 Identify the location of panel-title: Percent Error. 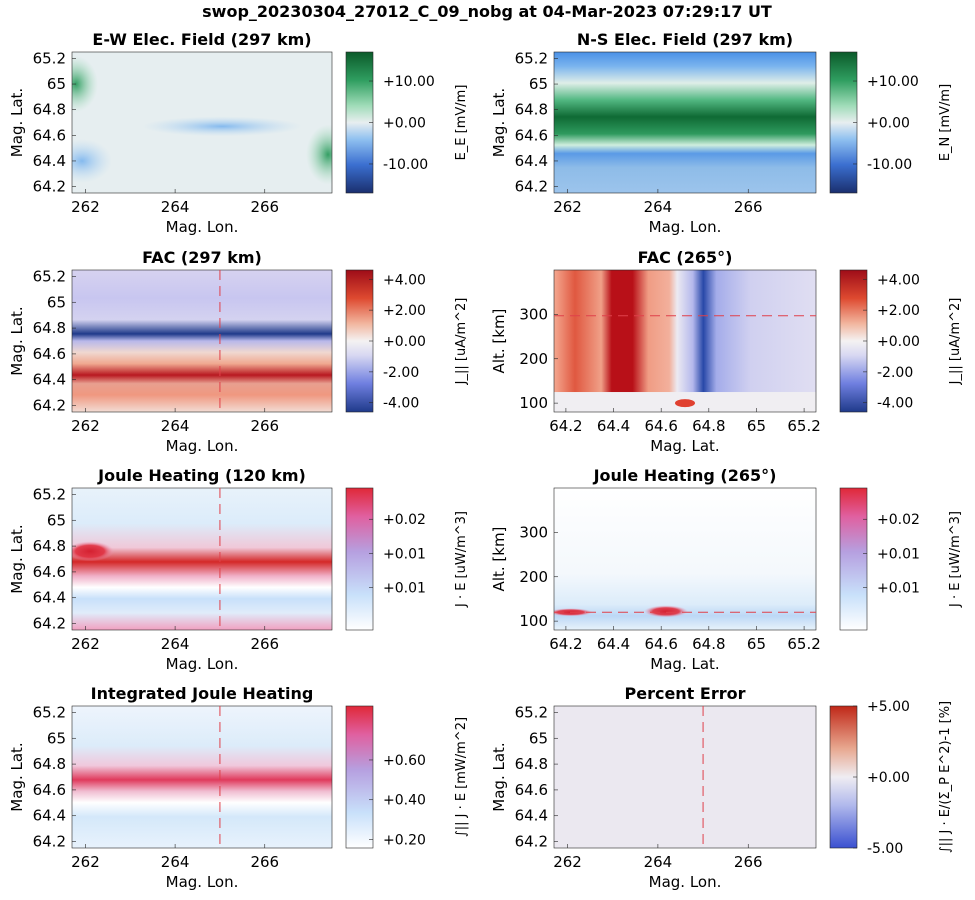
(684, 693).